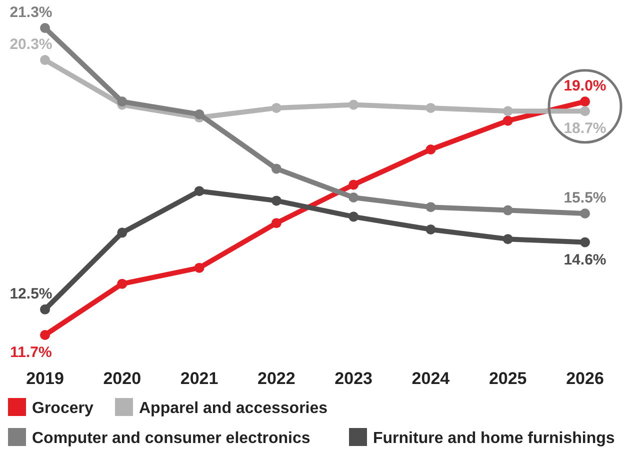 The width and height of the screenshot is (638, 450). I want to click on x-tick-label: 2020, so click(122, 378).